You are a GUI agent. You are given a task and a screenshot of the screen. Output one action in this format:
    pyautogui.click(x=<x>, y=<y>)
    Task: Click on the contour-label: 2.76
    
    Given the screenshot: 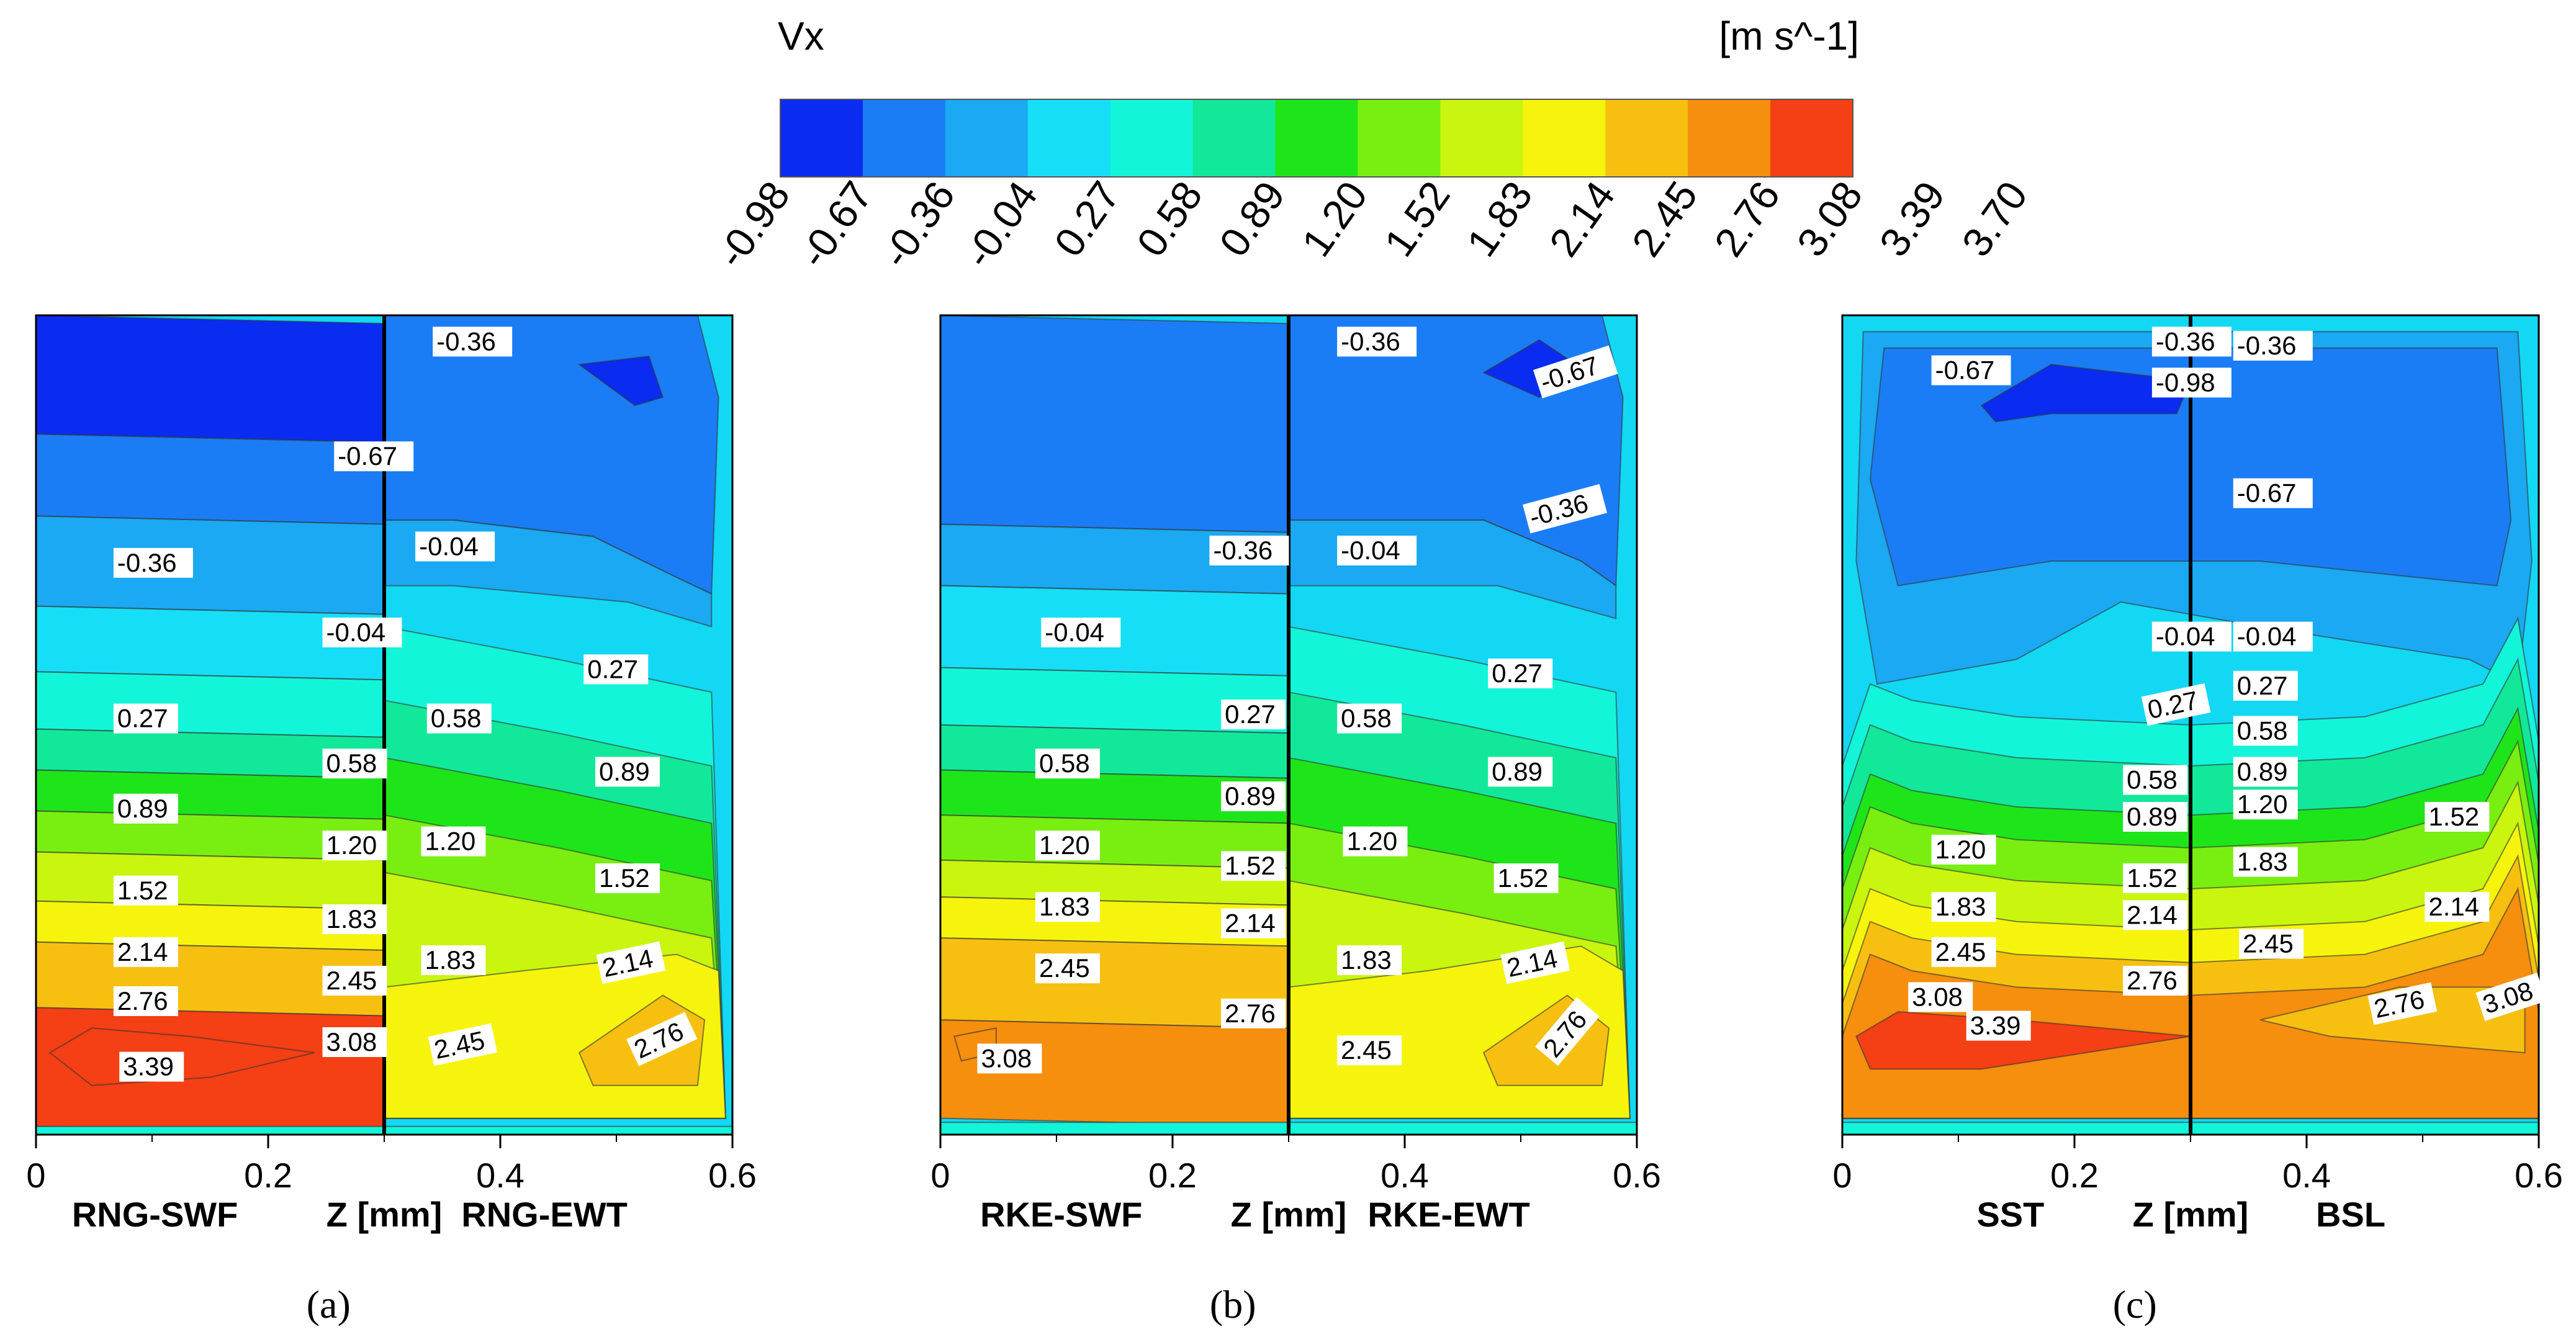 What is the action you would take?
    pyautogui.click(x=1253, y=1013)
    